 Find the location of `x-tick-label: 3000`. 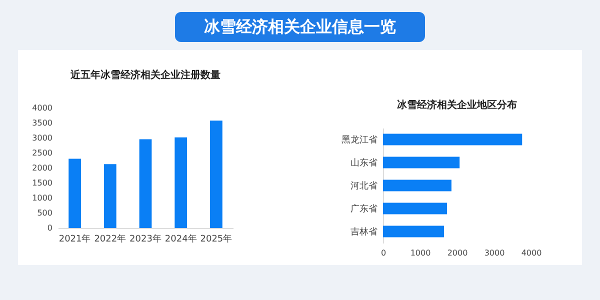

x-tick-label: 3000 is located at coordinates (494, 253).